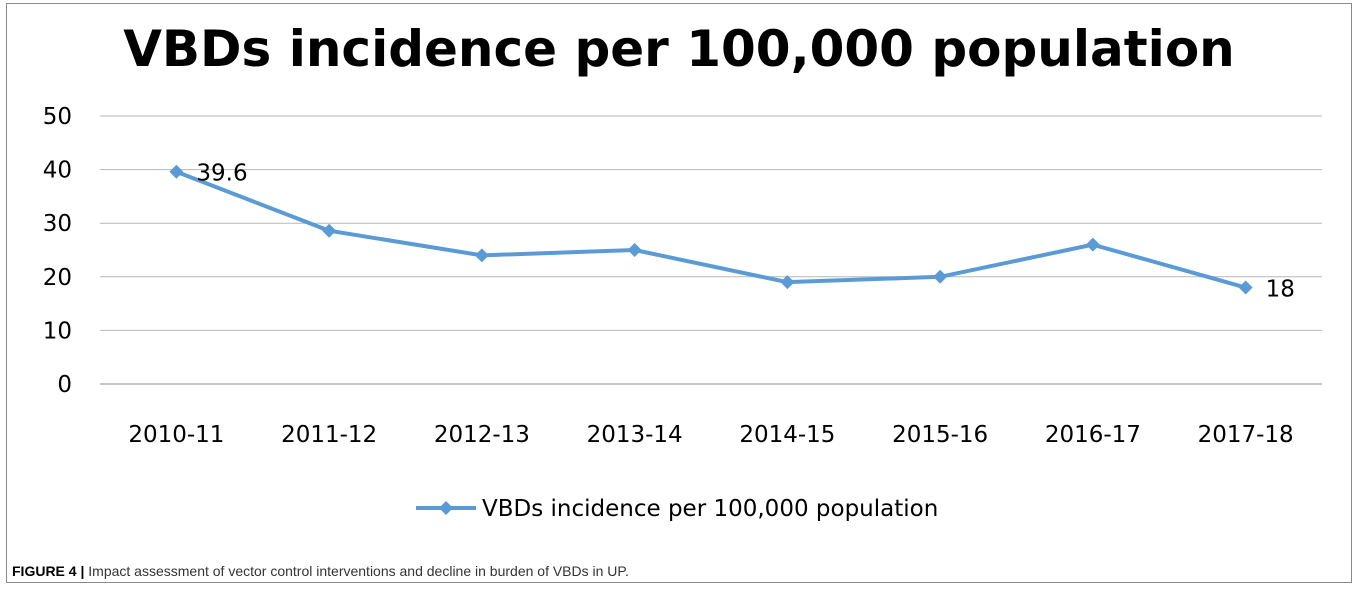 The width and height of the screenshot is (1358, 590). Describe the element at coordinates (1246, 435) in the screenshot. I see `x-tick-label: 2017-18` at that location.